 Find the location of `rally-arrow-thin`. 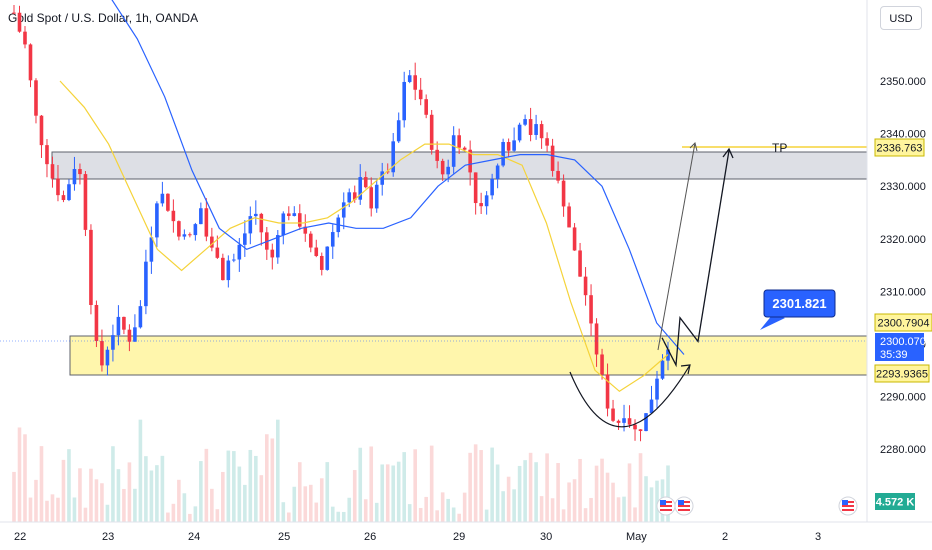

rally-arrow-thin is located at coordinates (676, 246).